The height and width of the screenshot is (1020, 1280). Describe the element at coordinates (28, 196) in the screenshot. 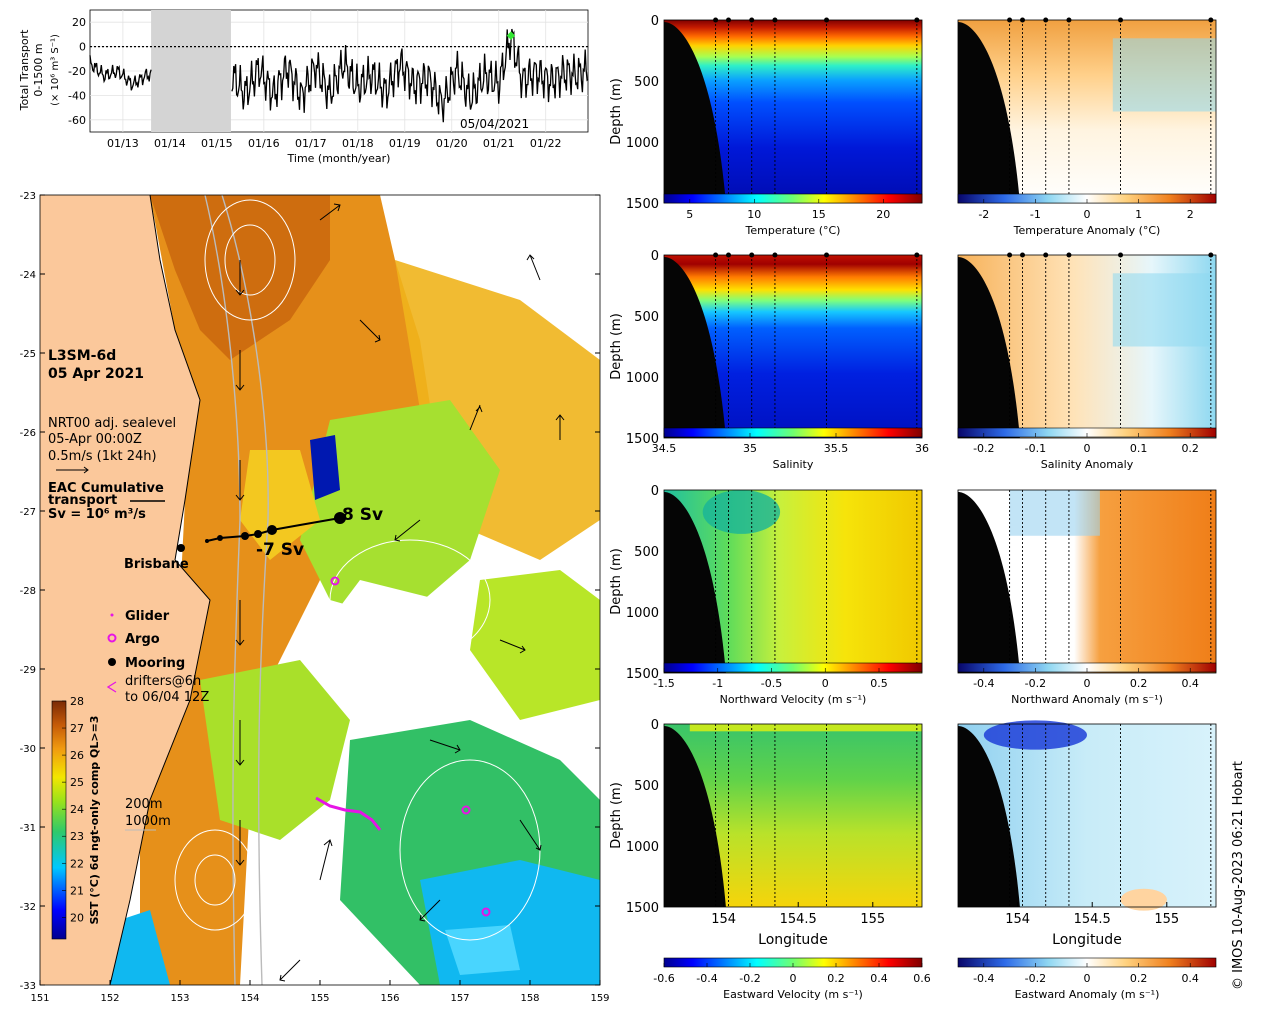

I see `map-ytick-label: -23` at that location.